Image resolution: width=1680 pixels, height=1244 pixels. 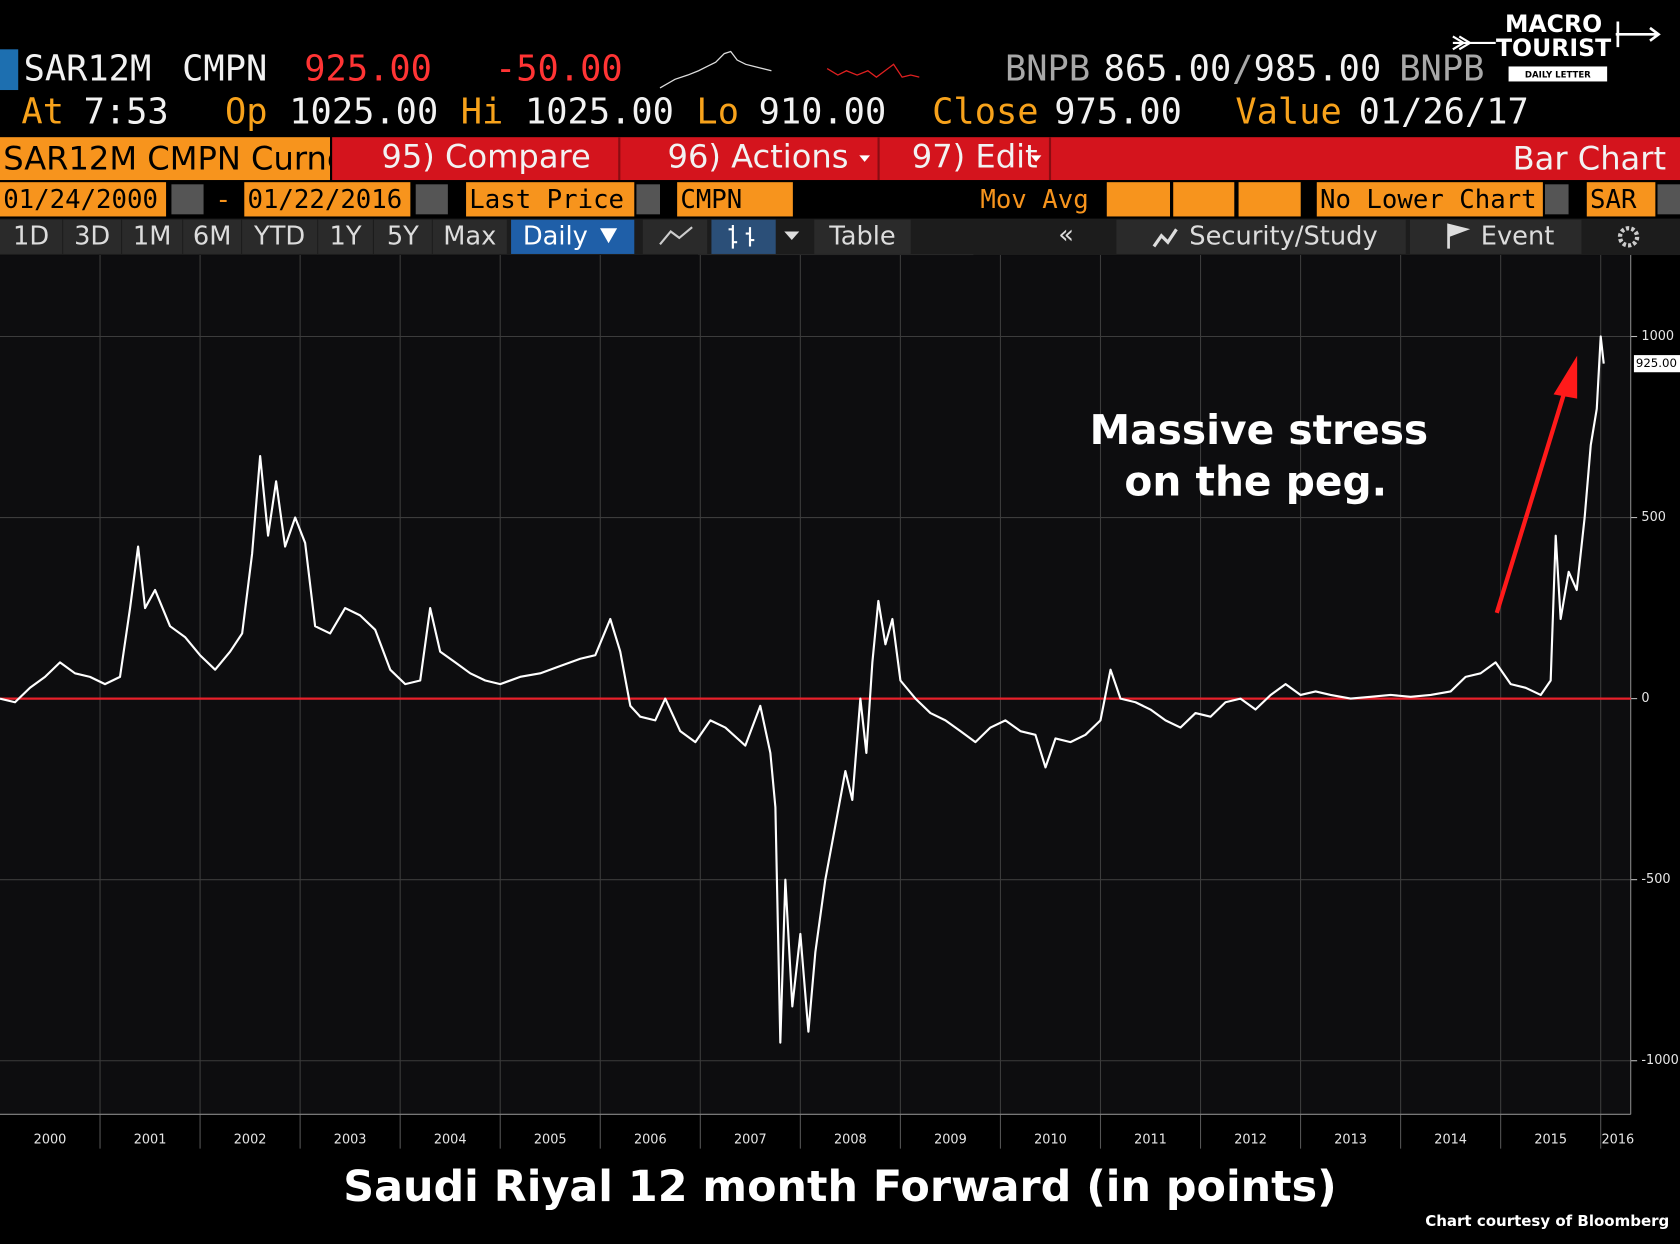 I want to click on x-tick-label: 2015, so click(x=1550, y=1140).